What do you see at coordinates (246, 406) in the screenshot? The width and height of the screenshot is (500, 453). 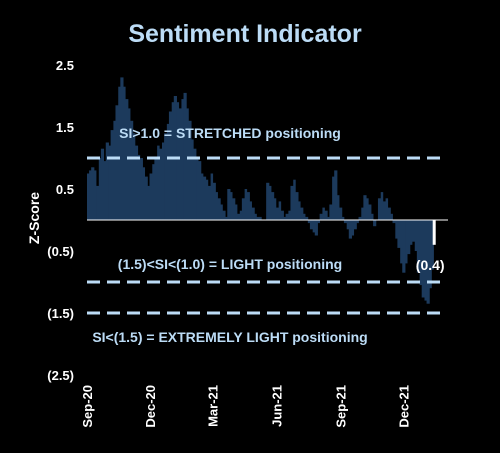 I see `x-tick-labels: Sep-20 Dec-20 Mar-21 Jun-21 Sep-21 Dec-21` at bounding box center [246, 406].